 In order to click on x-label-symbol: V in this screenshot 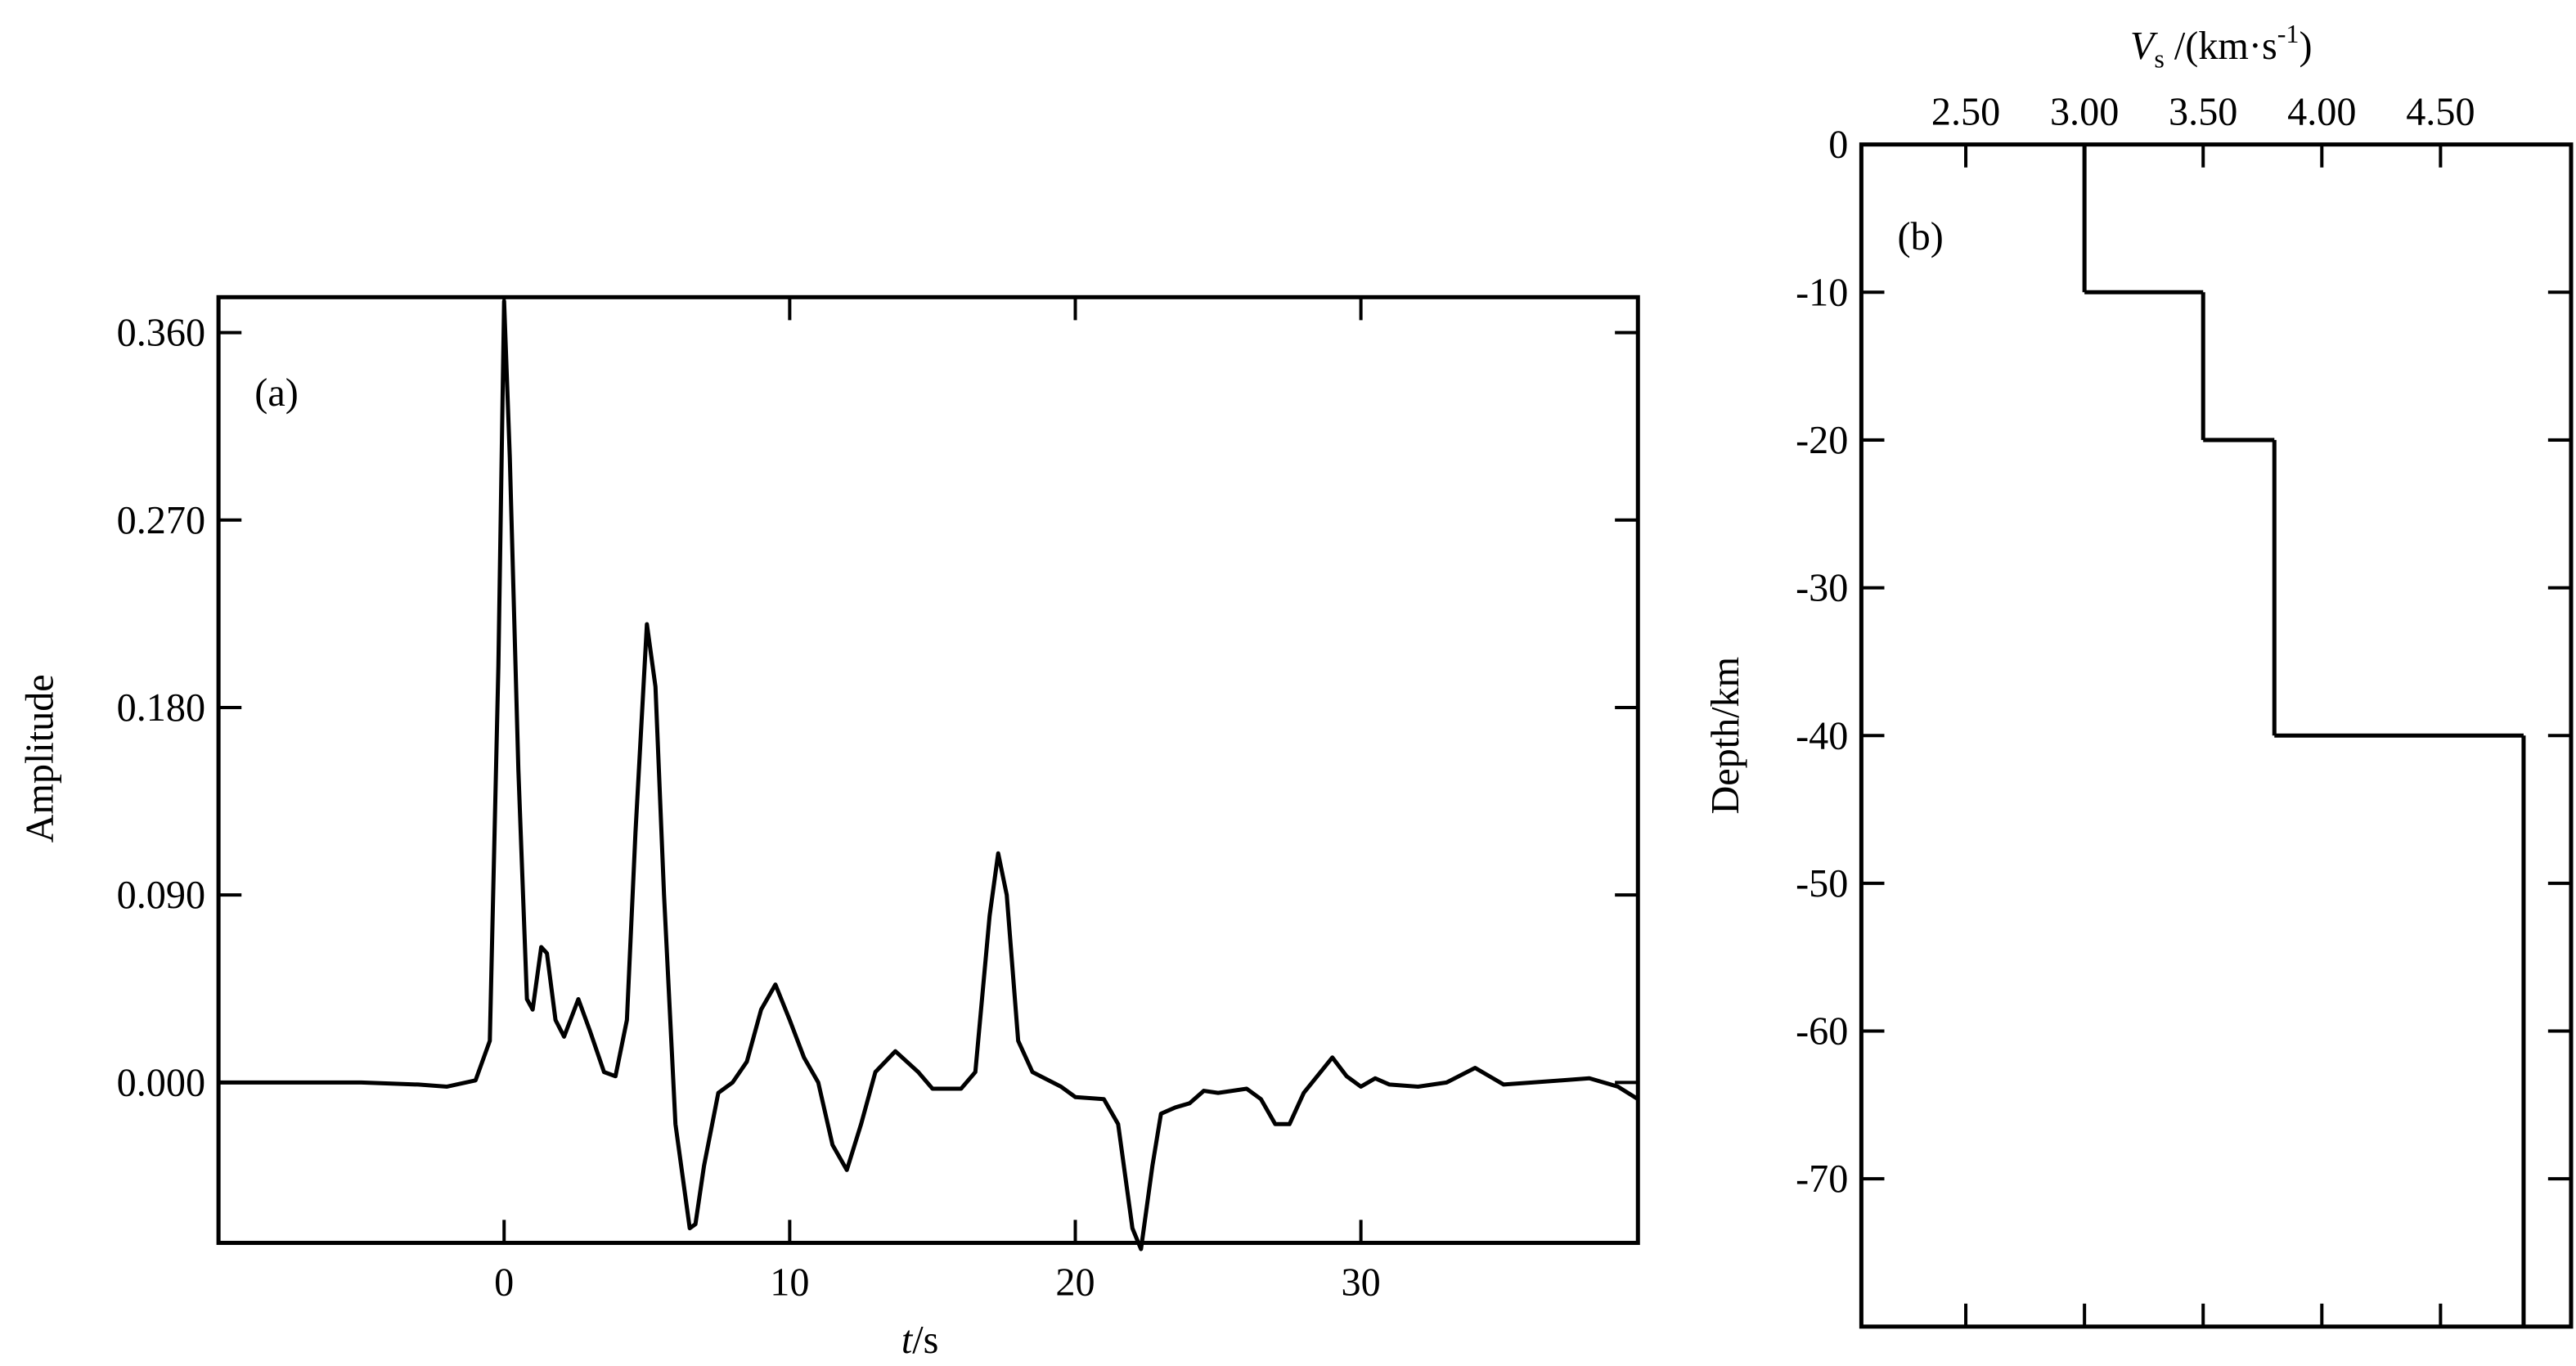, I will do `click(2144, 46)`.